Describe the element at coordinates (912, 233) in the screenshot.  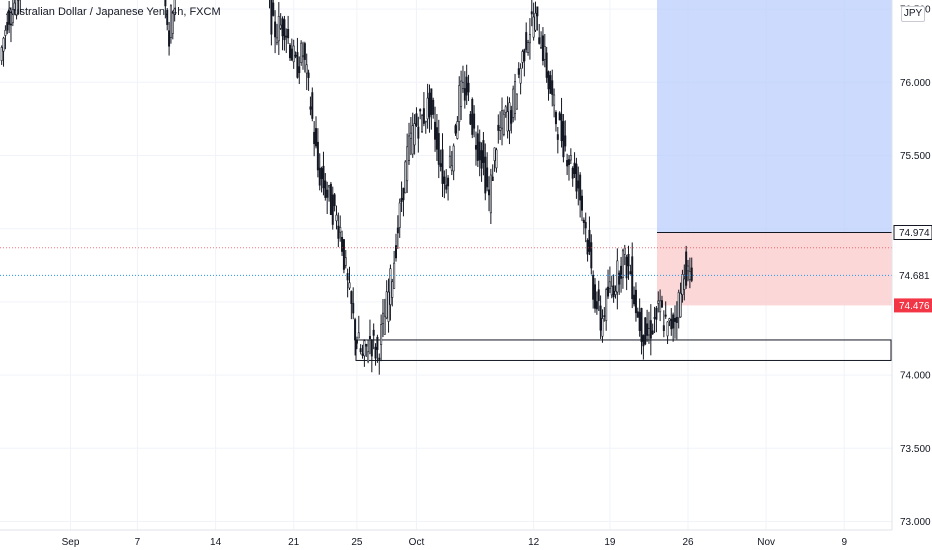
I see `entry-price-label: 74.974` at that location.